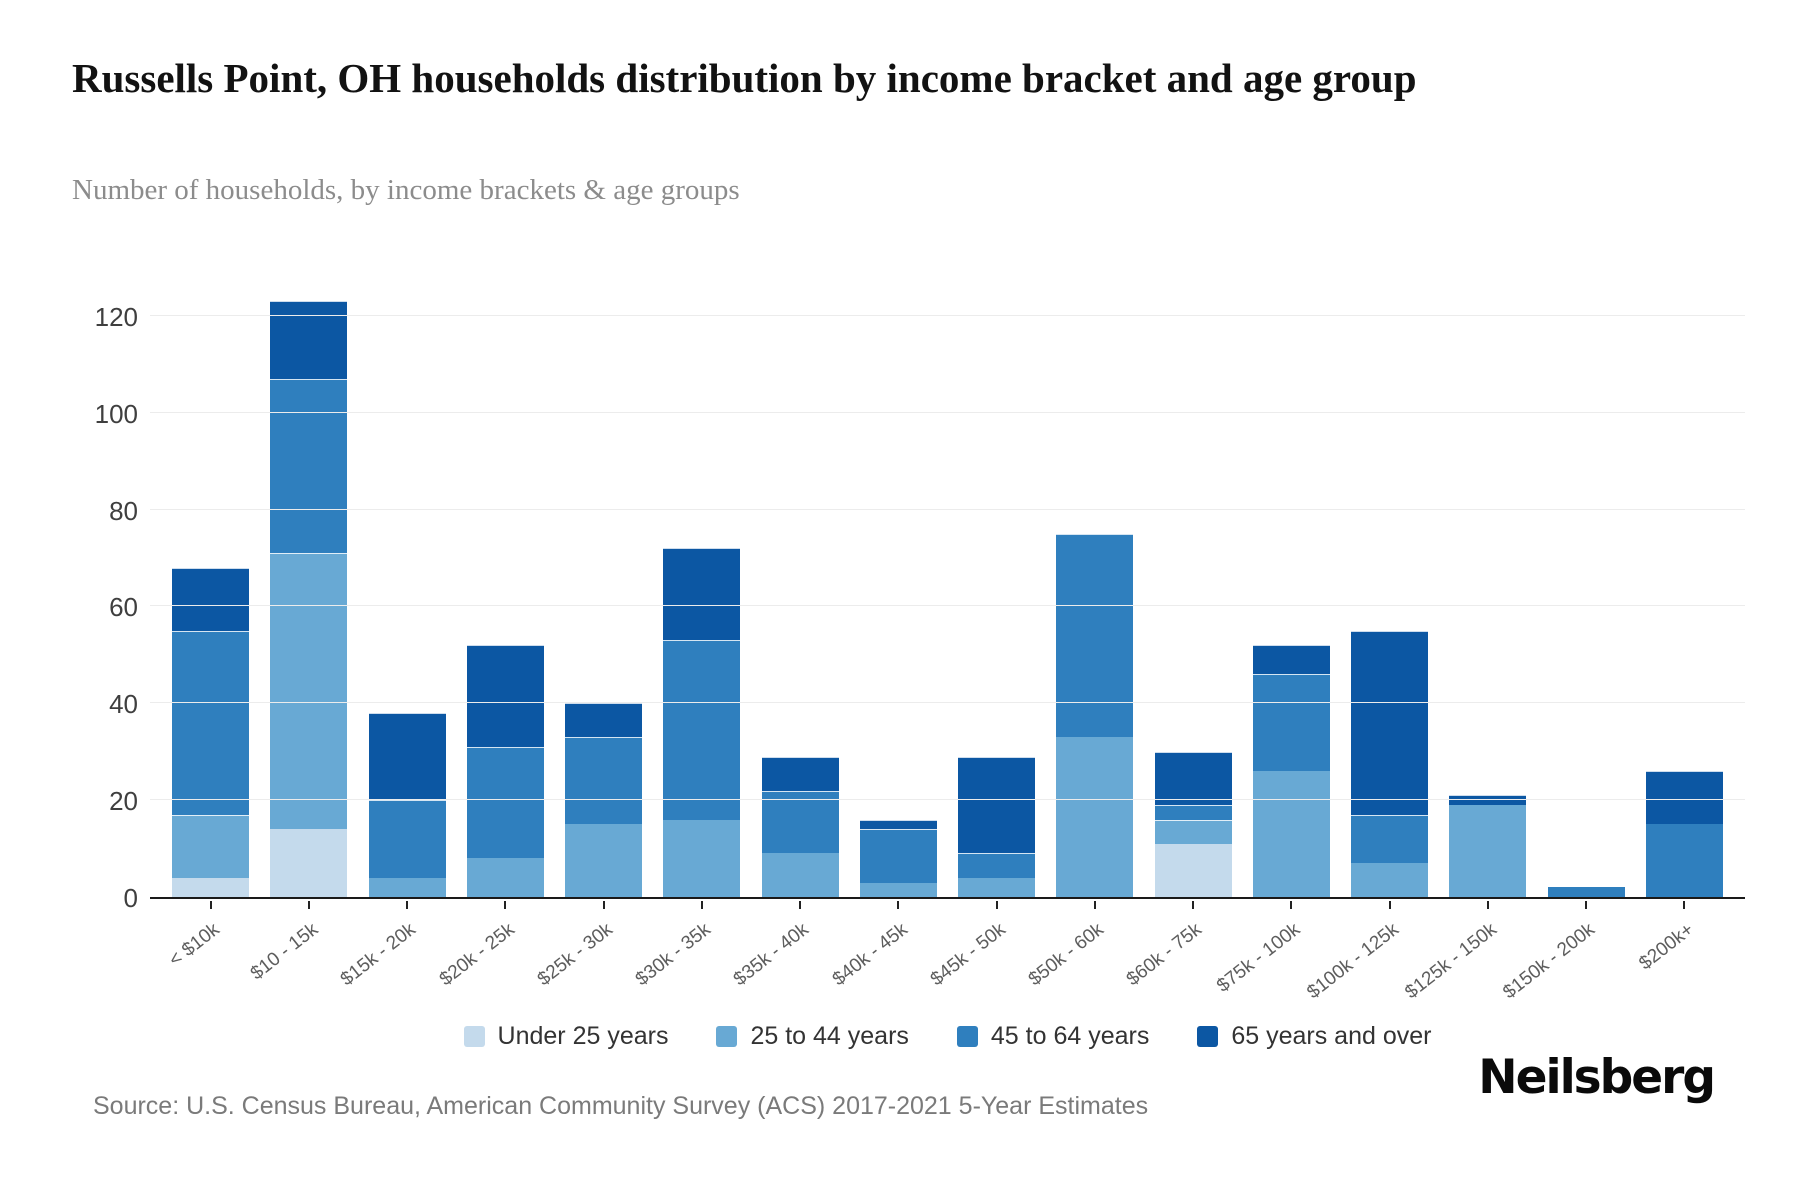  I want to click on bar-slot-2: $10 - 15k, so click(297, 642).